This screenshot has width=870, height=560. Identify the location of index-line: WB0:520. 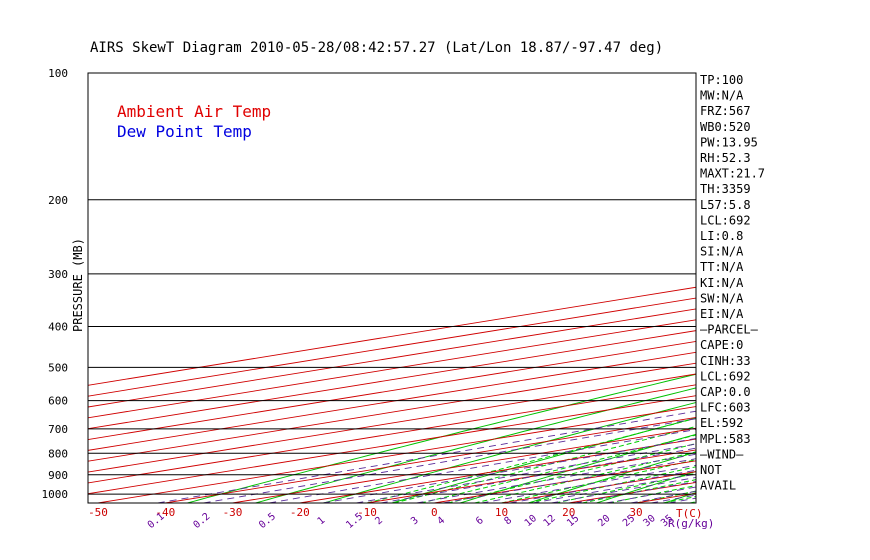
(725, 127).